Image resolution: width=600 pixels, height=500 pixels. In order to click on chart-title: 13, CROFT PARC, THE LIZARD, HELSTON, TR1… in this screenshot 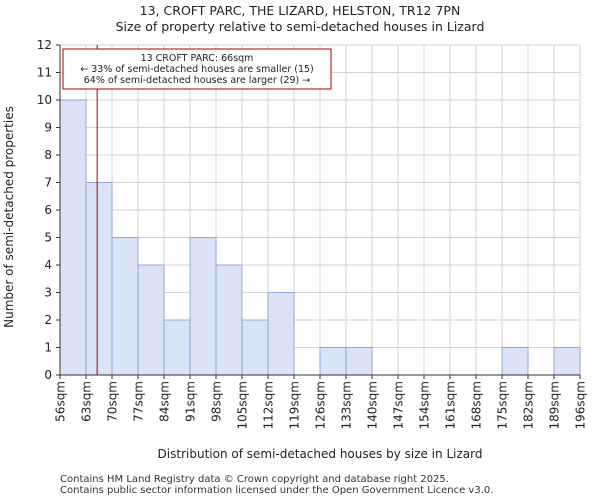, I will do `click(300, 10)`.